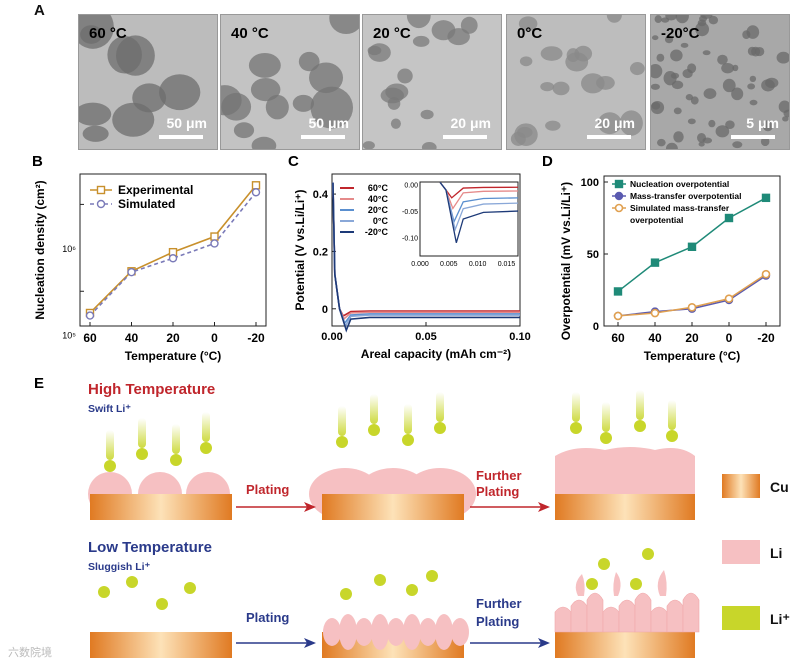  I want to click on x-tick-label: 40, so click(655, 338).